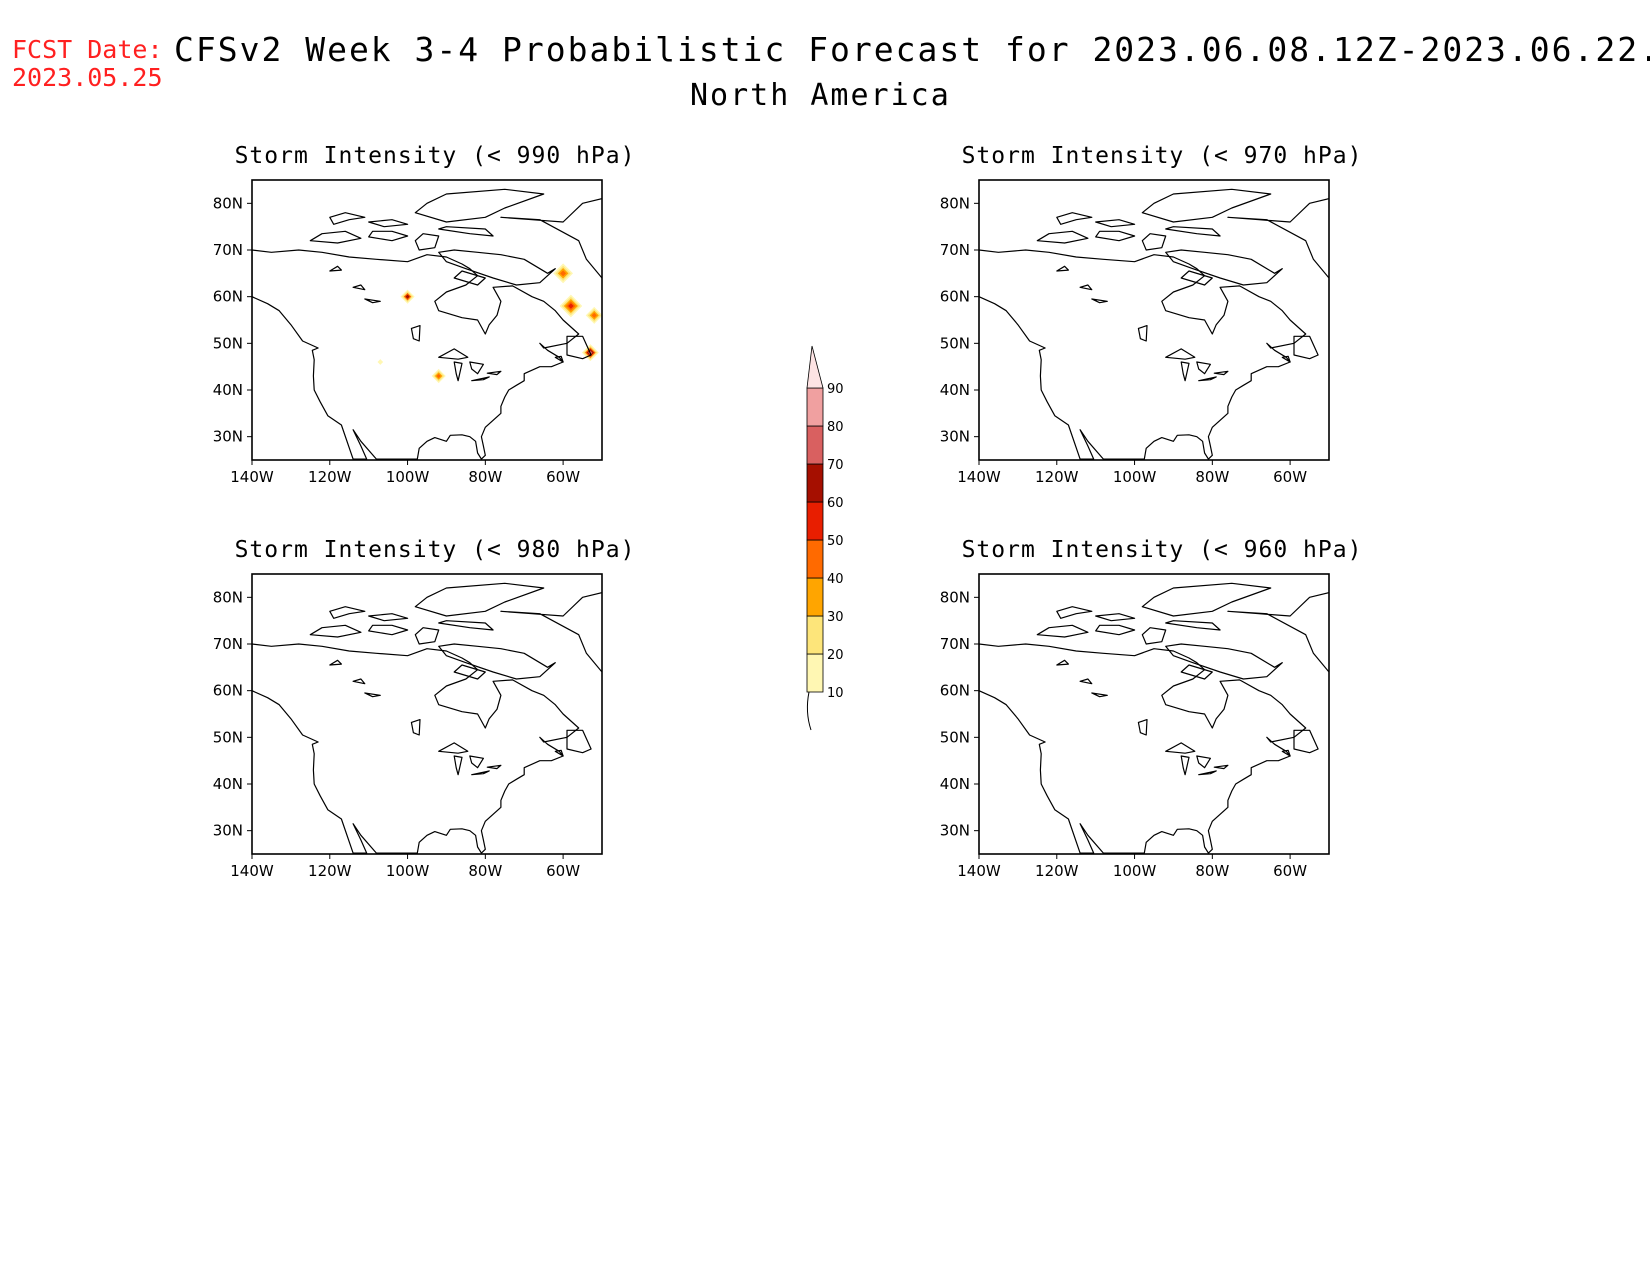 The width and height of the screenshot is (1650, 1275). What do you see at coordinates (1162, 156) in the screenshot?
I see `panel-title: Storm Intensity (< 970 hPa)` at bounding box center [1162, 156].